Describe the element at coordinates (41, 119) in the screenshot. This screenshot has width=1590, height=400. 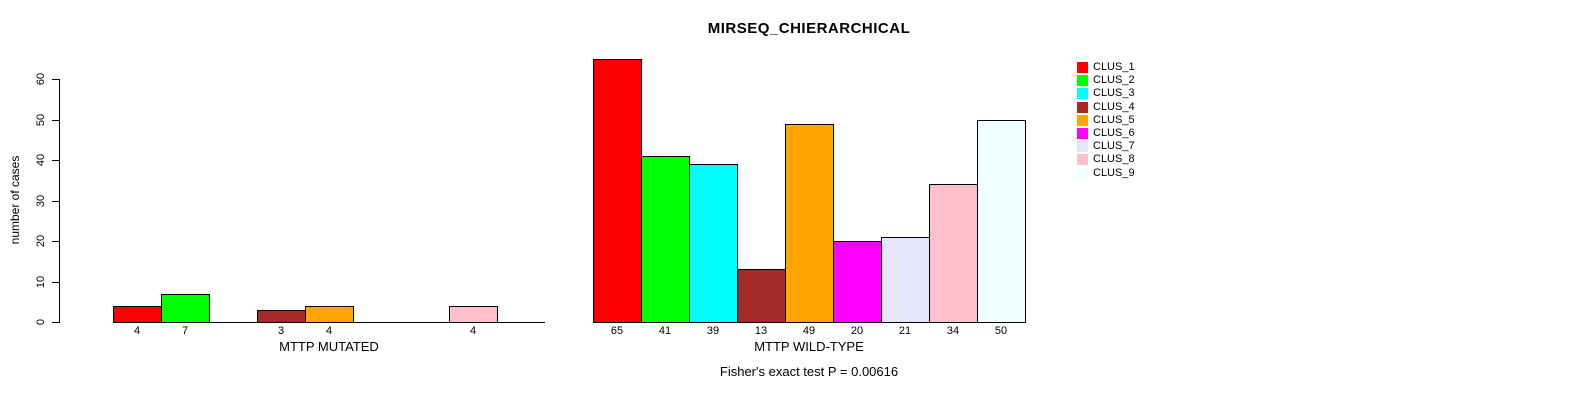
I see `y-tick-label: 50` at that location.